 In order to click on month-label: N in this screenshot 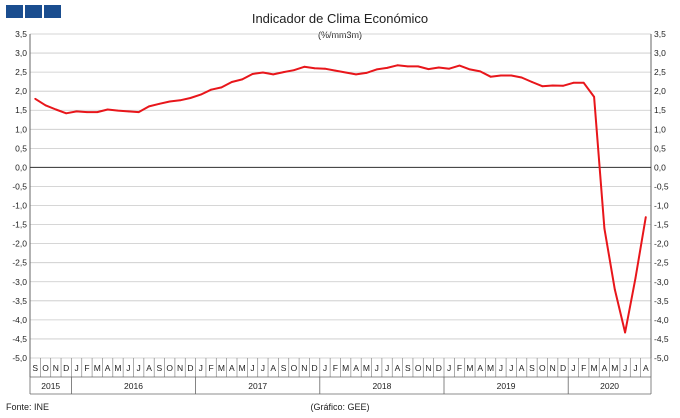, I will do `click(56, 368)`.